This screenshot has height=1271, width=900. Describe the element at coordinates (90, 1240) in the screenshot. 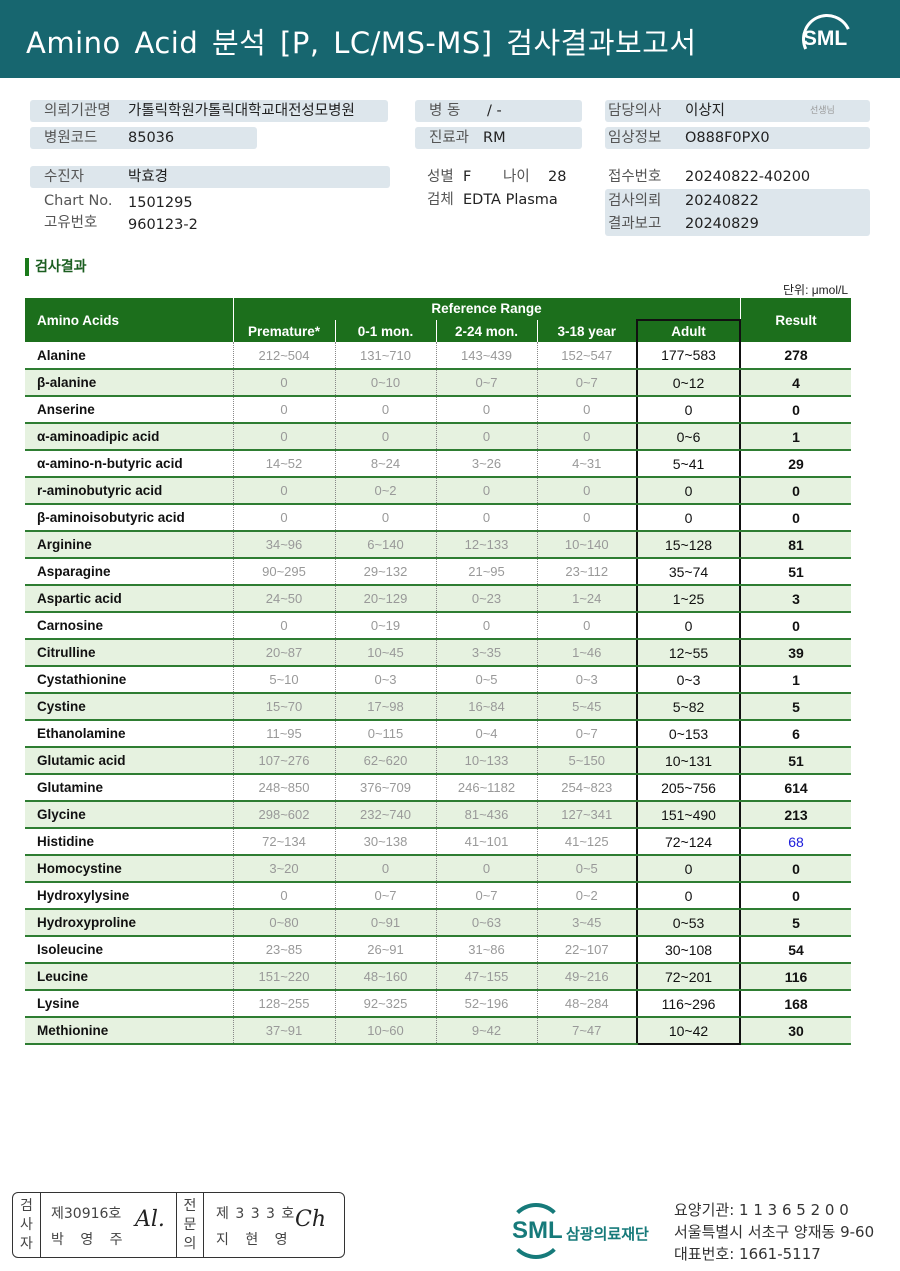

I see `tester-name: 박 영 주` at that location.